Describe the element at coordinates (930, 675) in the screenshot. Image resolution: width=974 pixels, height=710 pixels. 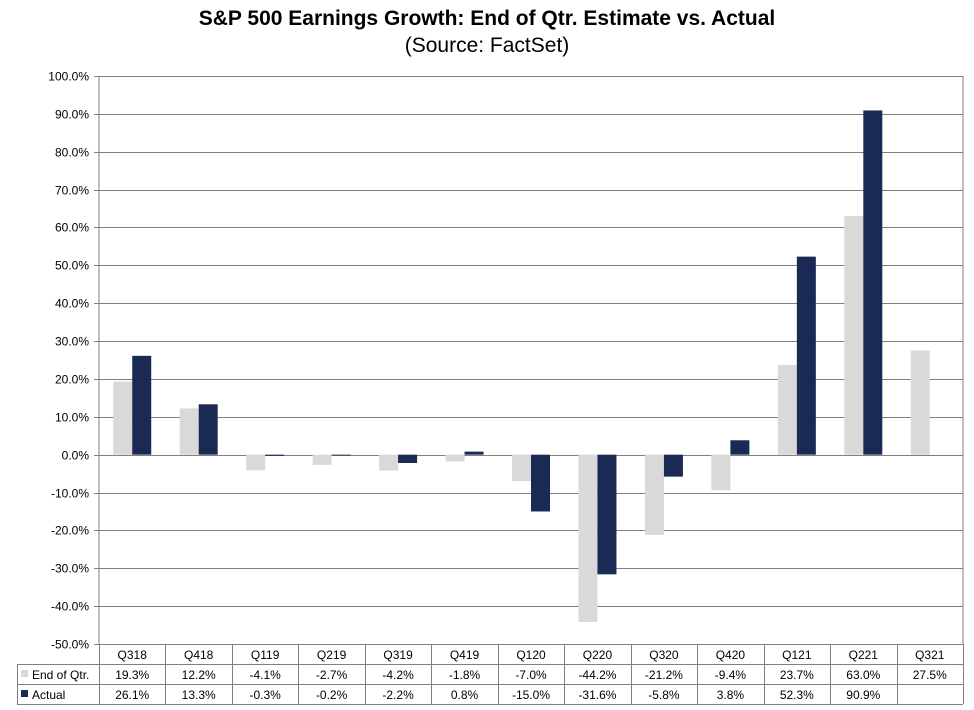
I see `data-label: 27.5%` at that location.